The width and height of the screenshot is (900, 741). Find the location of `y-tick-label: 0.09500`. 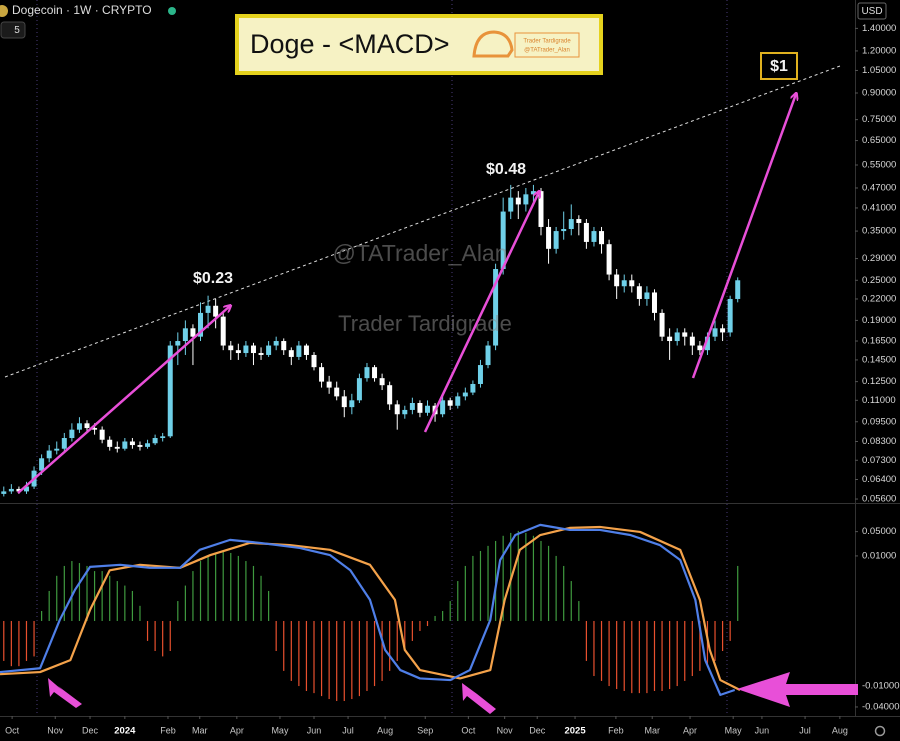

y-tick-label: 0.09500 is located at coordinates (879, 421).